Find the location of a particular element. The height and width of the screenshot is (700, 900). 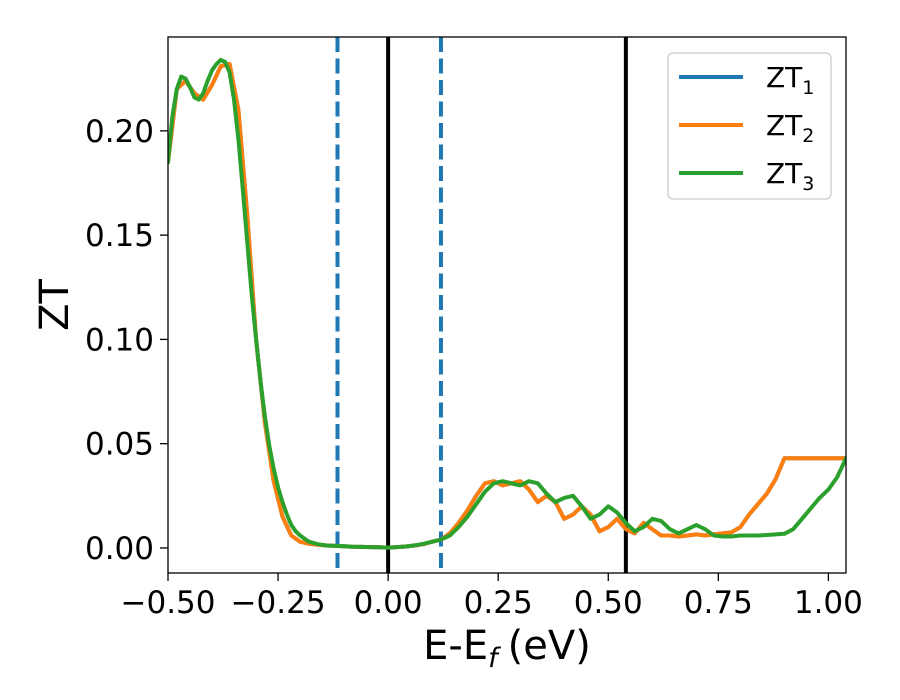

x-tick-label: 0.50 is located at coordinates (608, 603).